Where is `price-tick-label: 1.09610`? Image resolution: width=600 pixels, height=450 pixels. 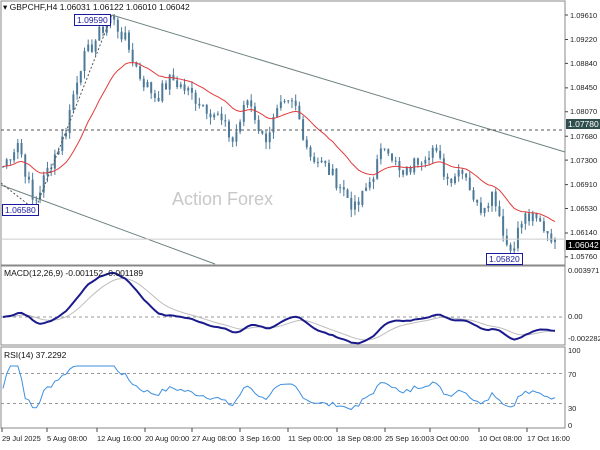 price-tick-label: 1.09610 is located at coordinates (584, 15).